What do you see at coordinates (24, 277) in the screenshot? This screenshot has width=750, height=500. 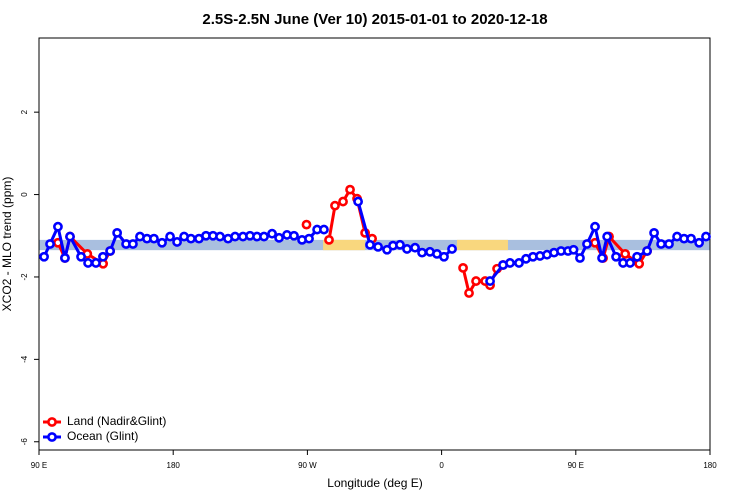 I see `y-tick-label: -2` at bounding box center [24, 277].